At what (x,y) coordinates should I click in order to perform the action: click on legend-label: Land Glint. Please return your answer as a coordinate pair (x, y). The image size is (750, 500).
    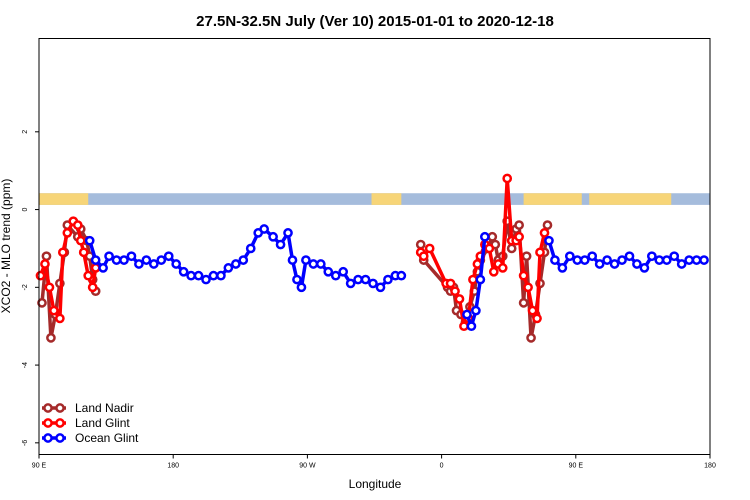
    Looking at the image, I should click on (102, 423).